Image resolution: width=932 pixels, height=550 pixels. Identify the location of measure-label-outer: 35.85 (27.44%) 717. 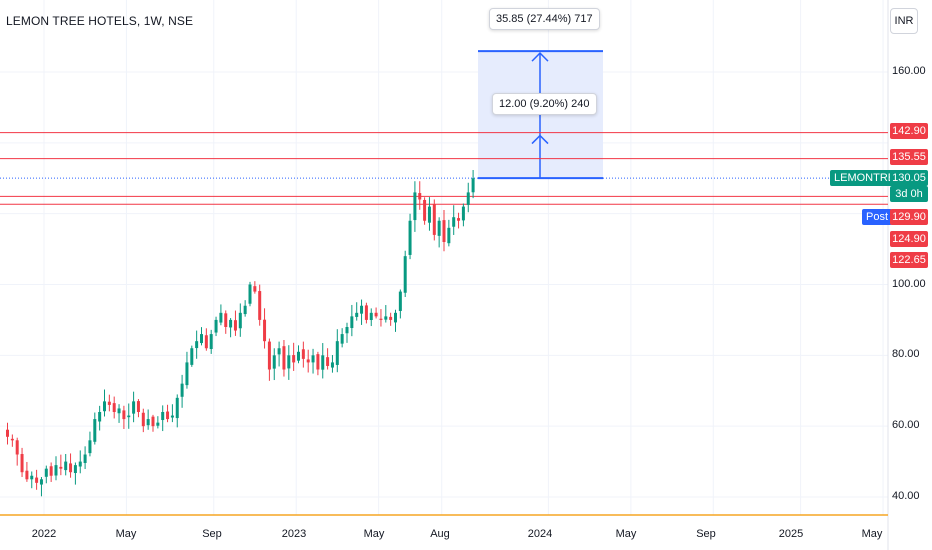
(544, 19).